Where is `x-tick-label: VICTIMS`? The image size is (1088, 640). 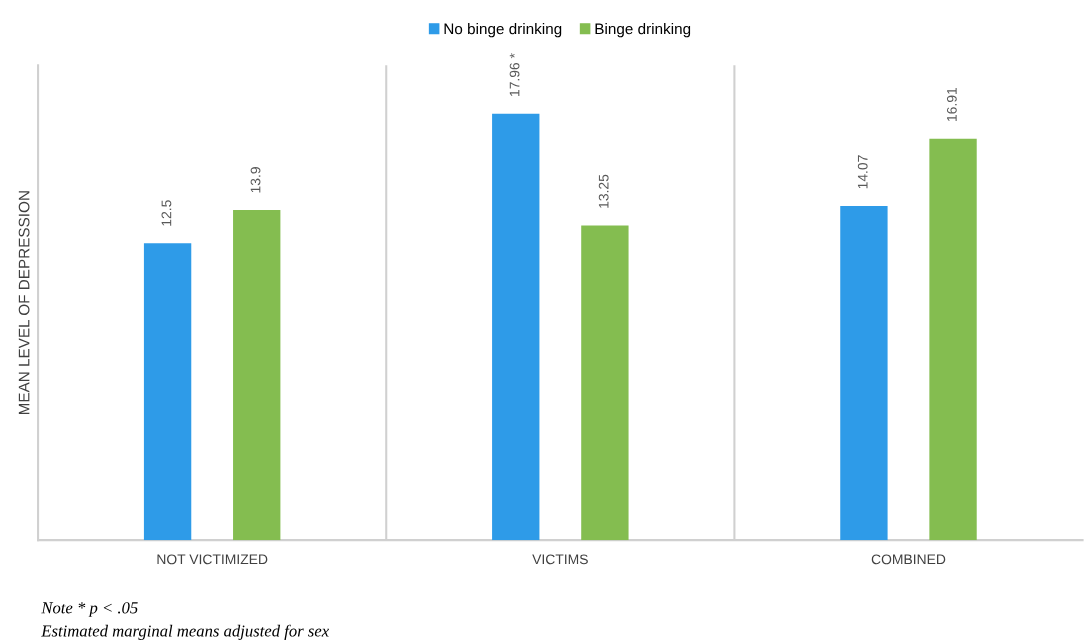 x-tick-label: VICTIMS is located at coordinates (560, 559).